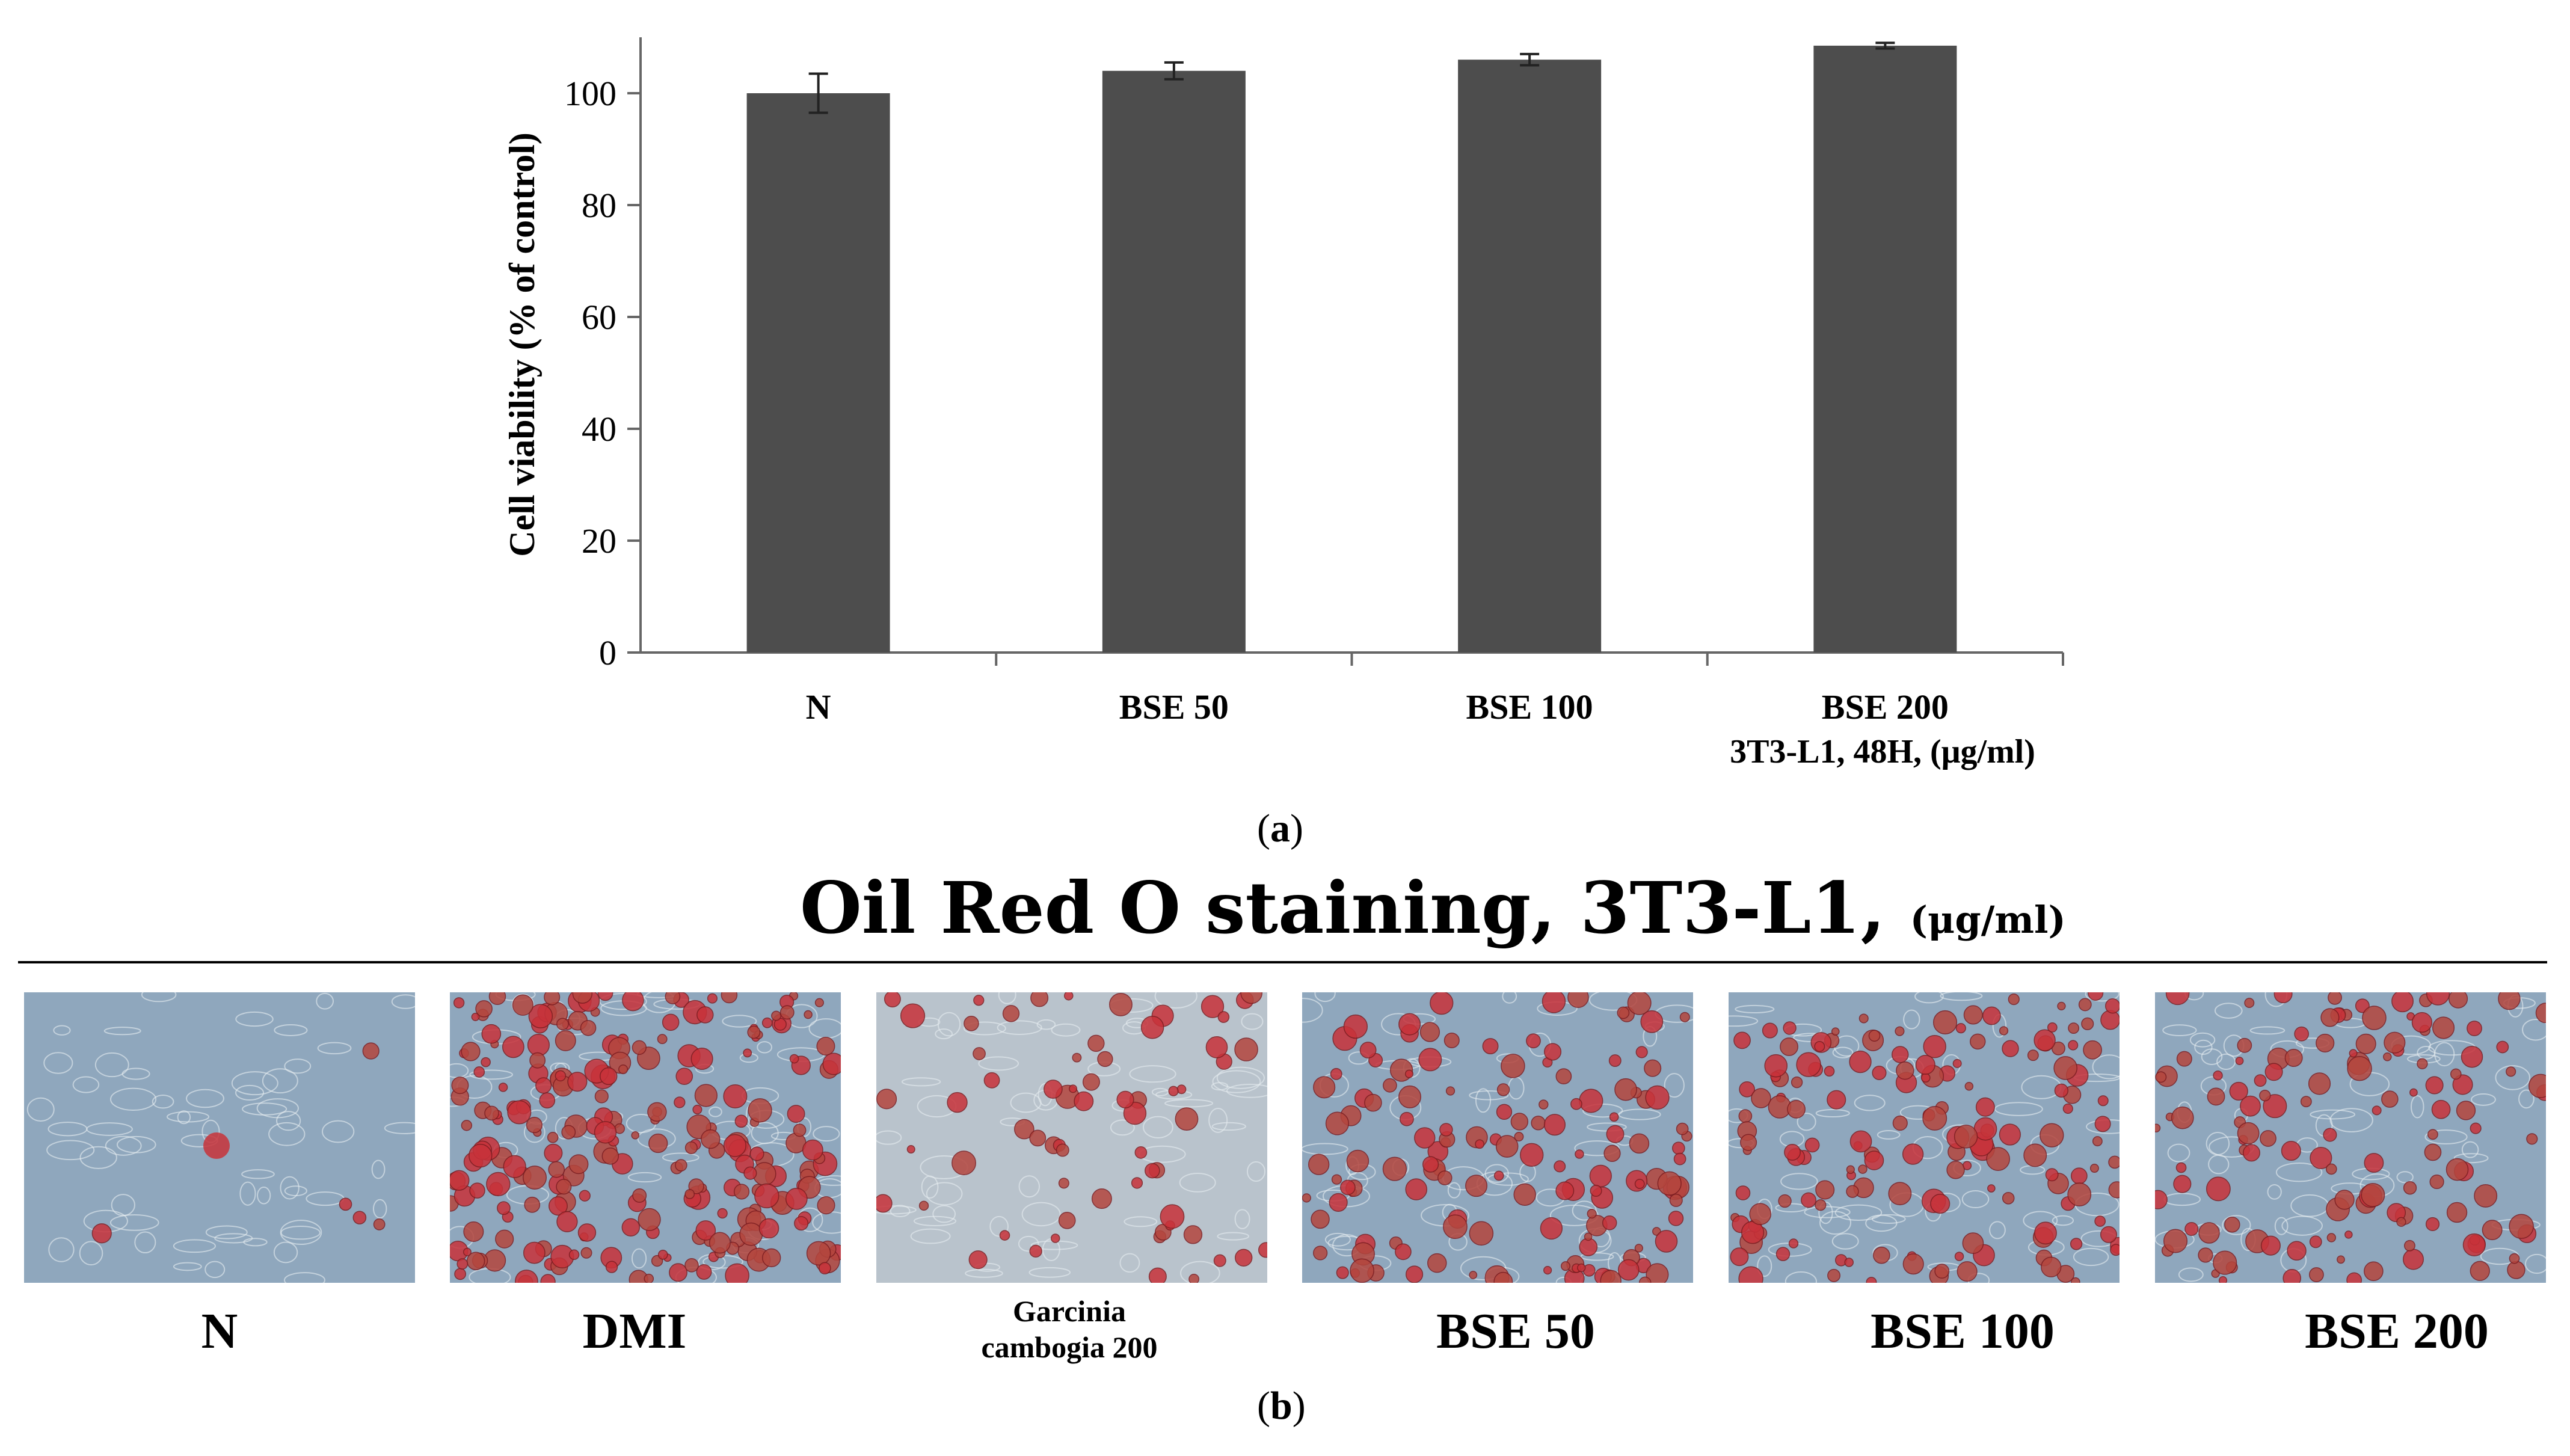 The height and width of the screenshot is (1456, 2570). I want to click on x-tick-label: N, so click(819, 706).